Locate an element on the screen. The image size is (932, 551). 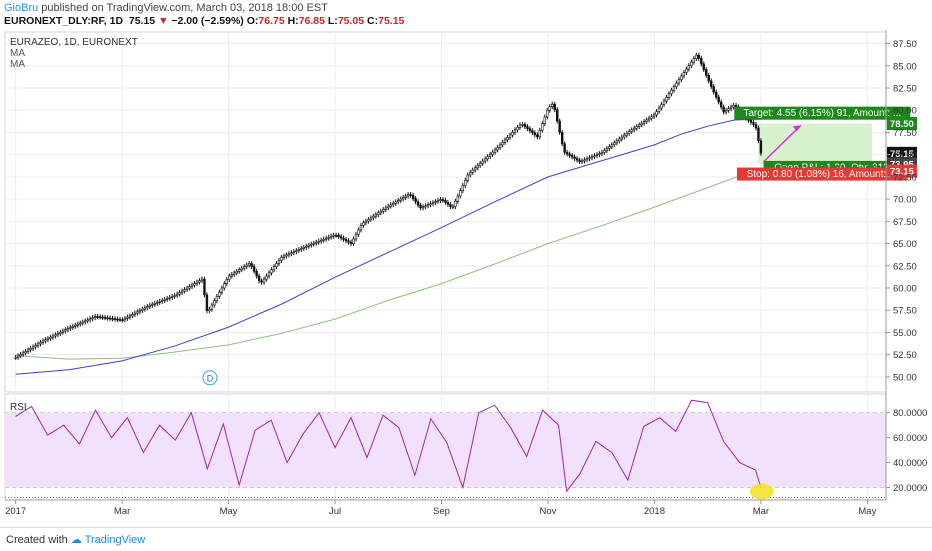
open-value: 76.75 is located at coordinates (271, 21).